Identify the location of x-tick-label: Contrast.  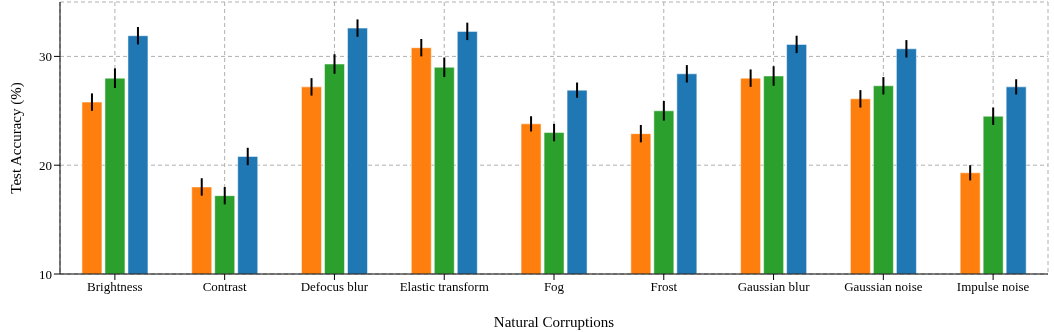
(225, 287).